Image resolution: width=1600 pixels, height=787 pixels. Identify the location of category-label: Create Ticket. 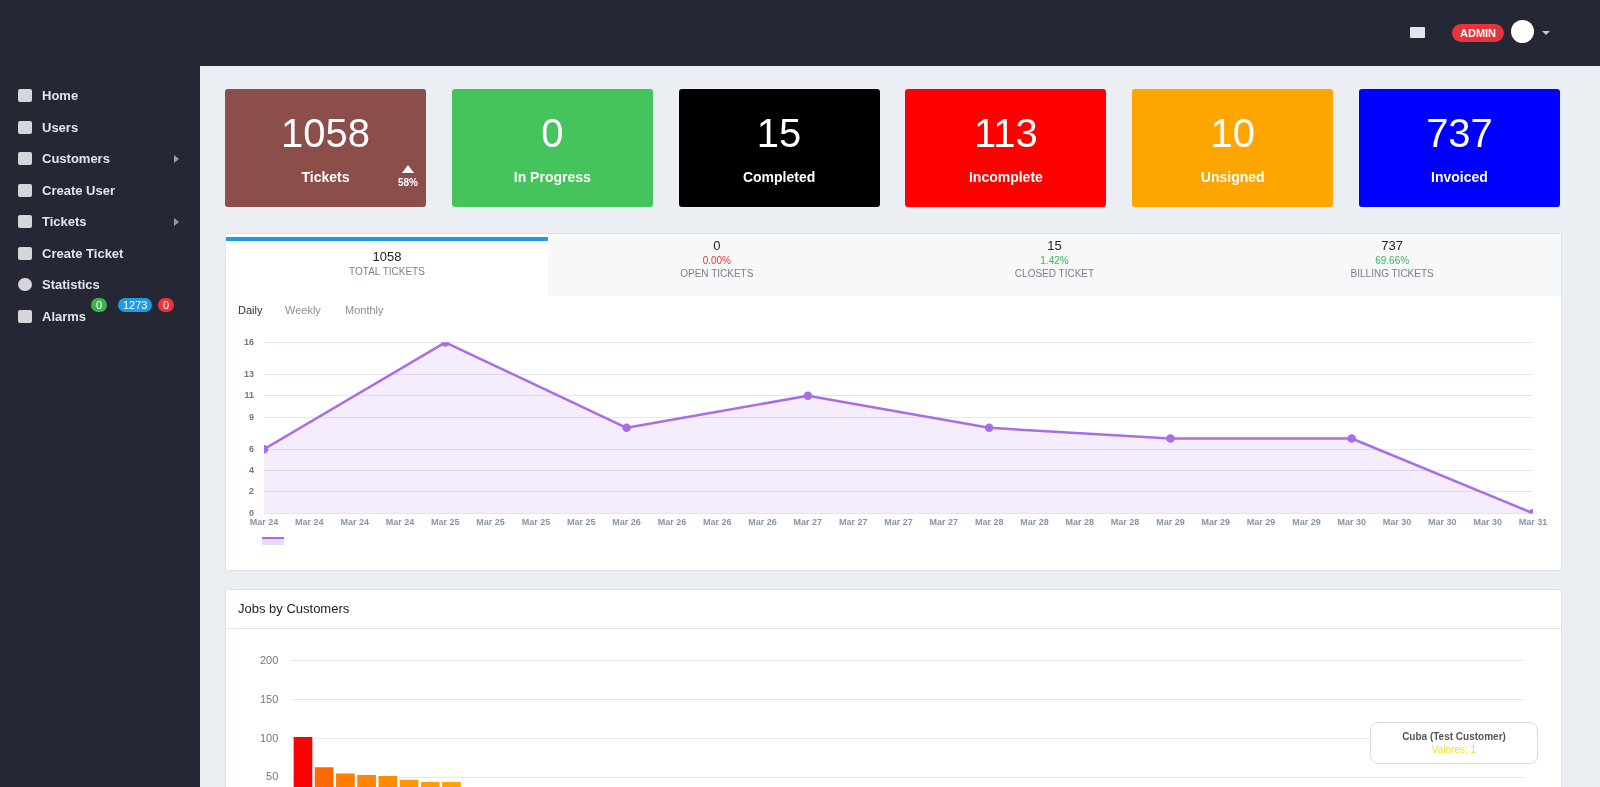
(83, 253).